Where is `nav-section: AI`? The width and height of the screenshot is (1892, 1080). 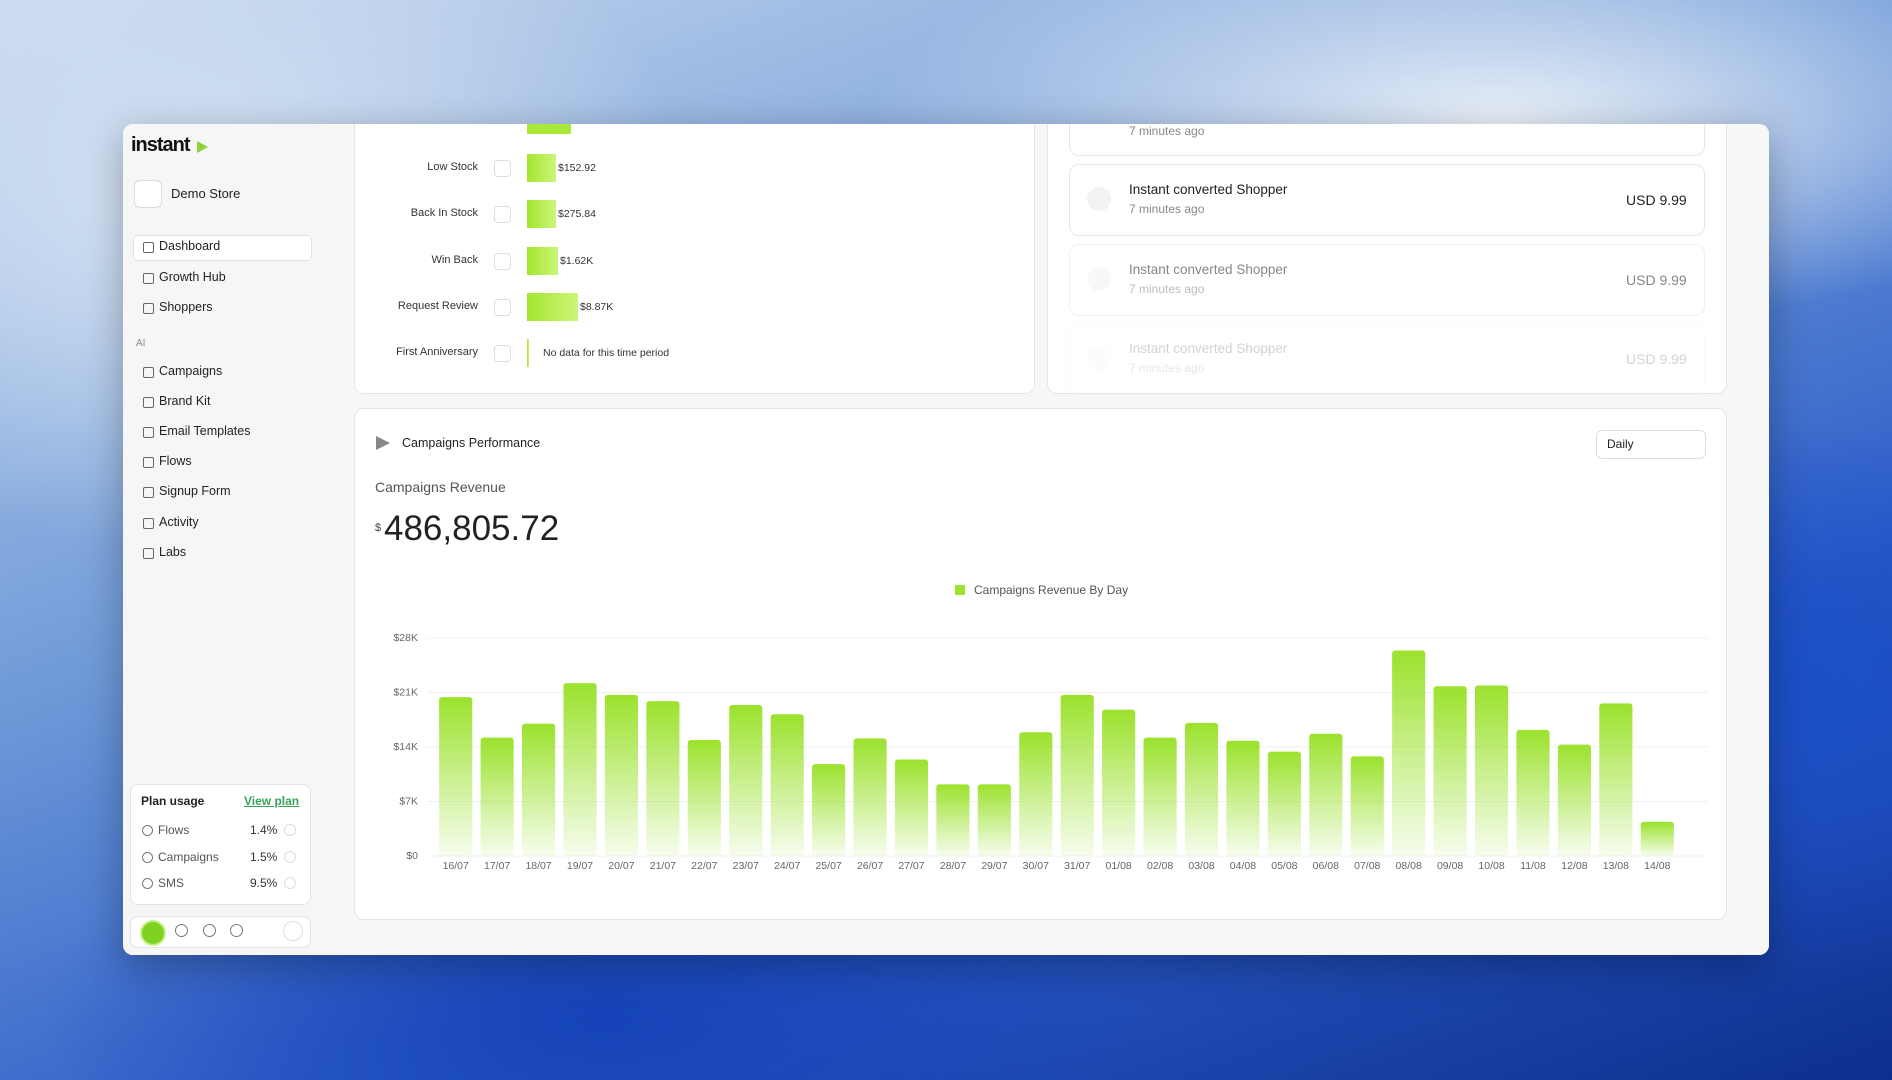 nav-section: AI is located at coordinates (141, 343).